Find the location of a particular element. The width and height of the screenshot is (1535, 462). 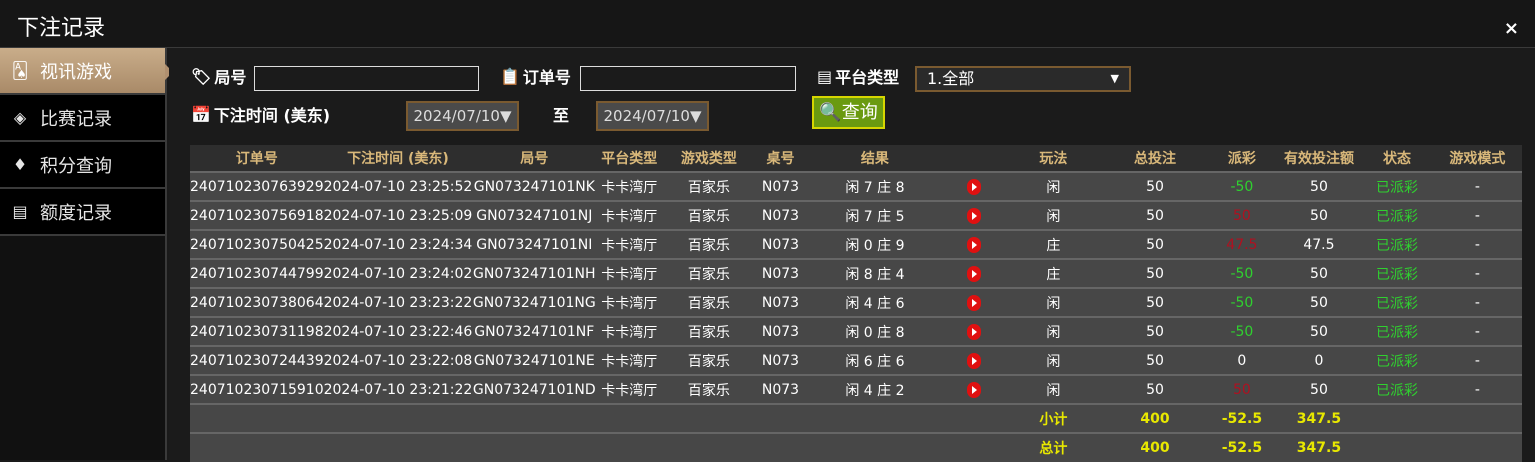

column-header: 派彩 is located at coordinates (1242, 158).